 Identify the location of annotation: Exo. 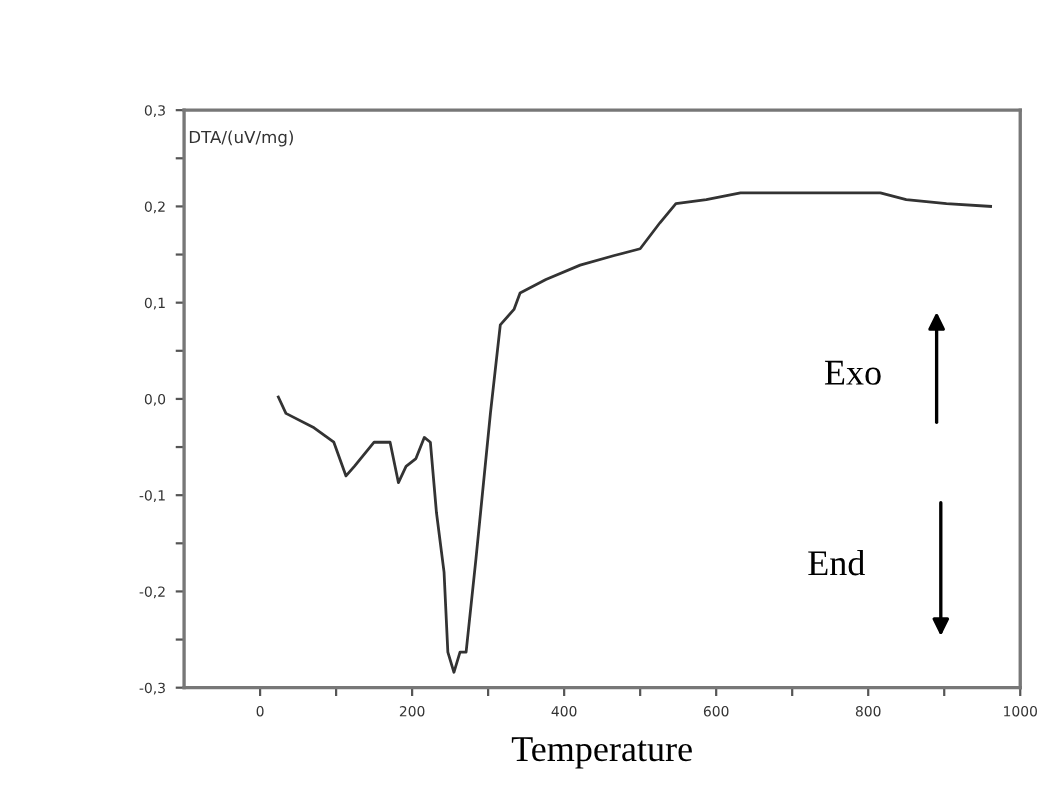
(852, 372).